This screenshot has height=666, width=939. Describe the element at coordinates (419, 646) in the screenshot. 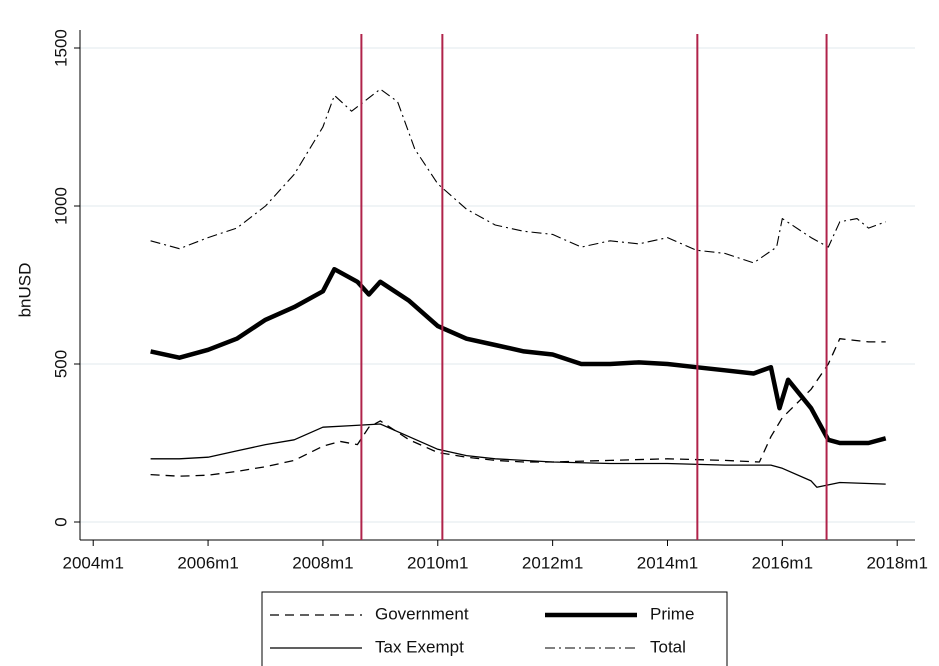

I see `legend-label: Tax Exempt` at that location.